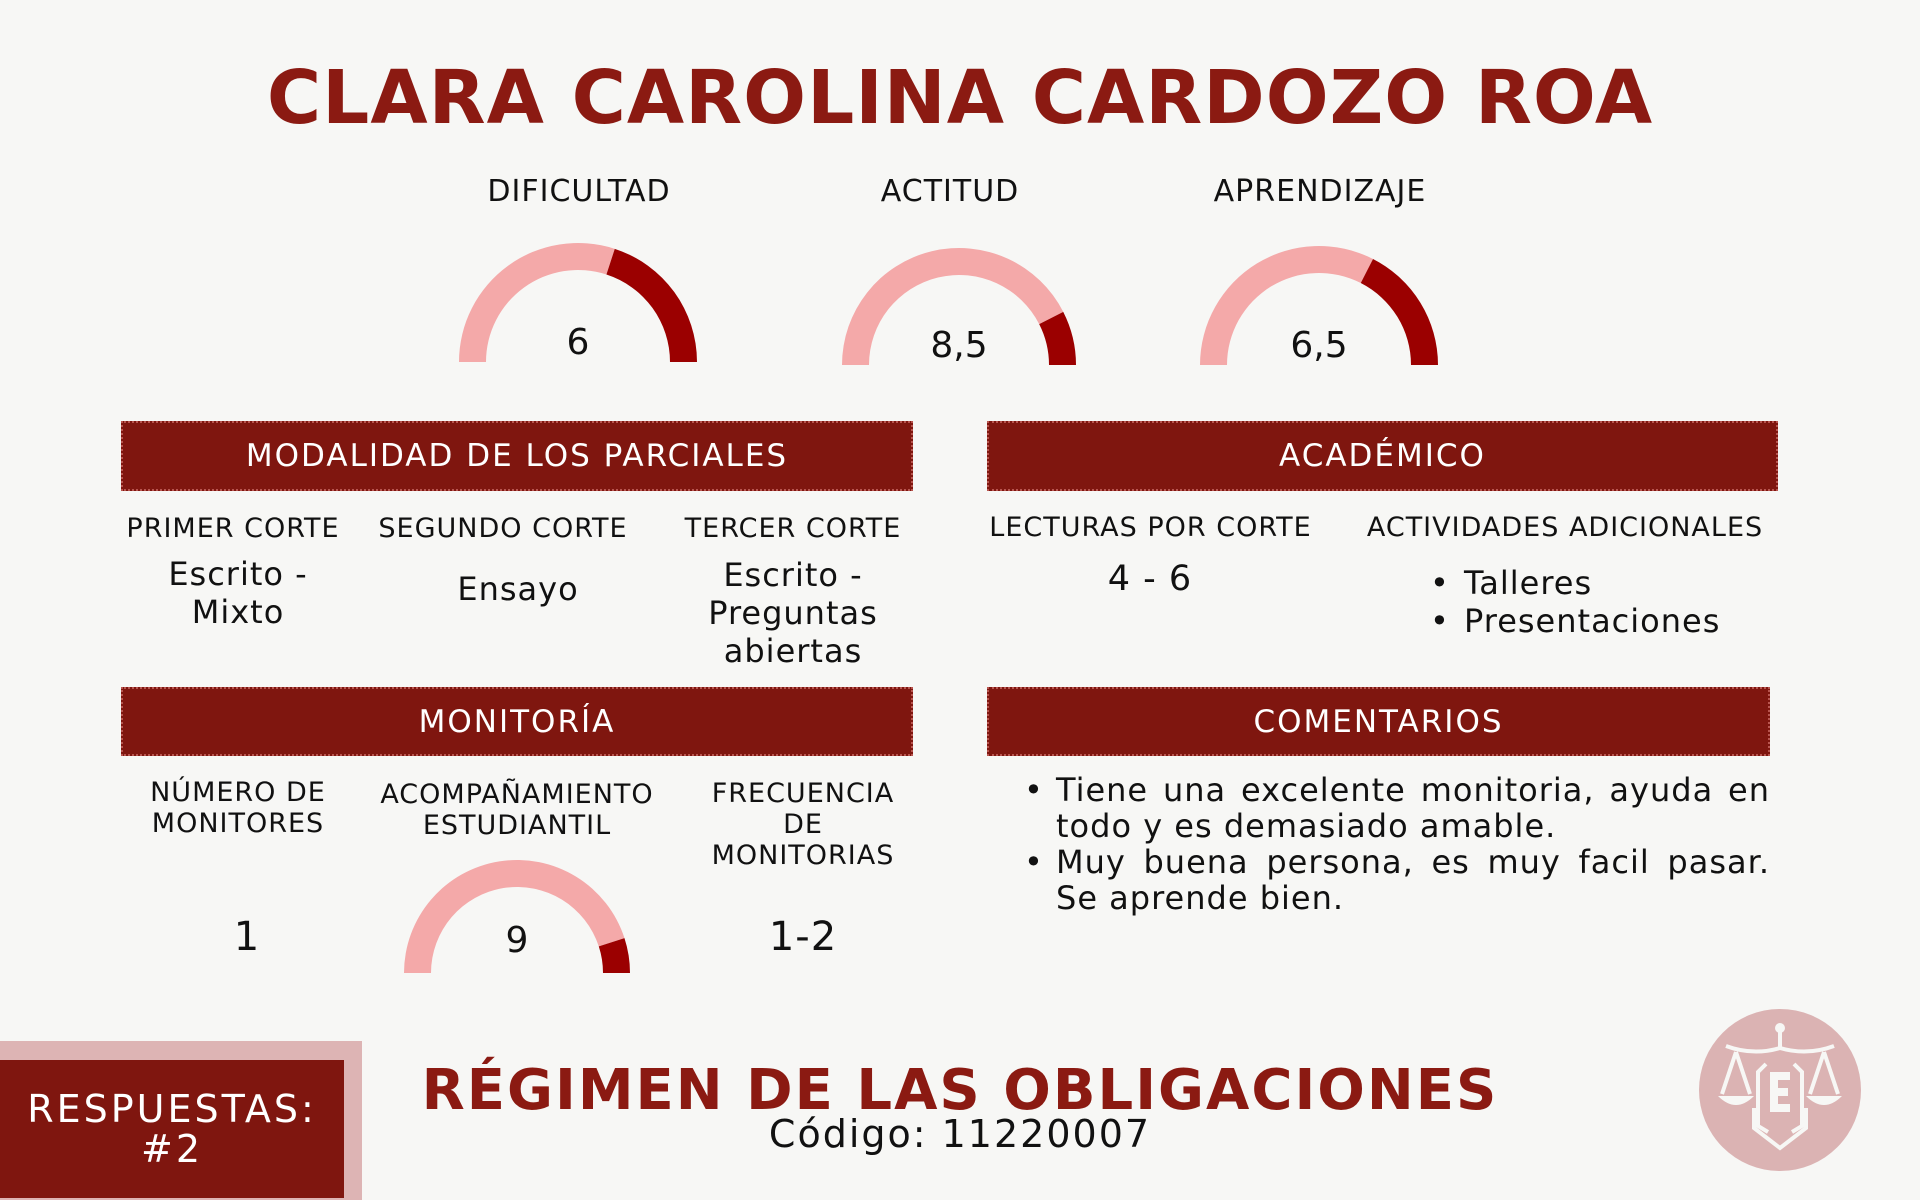 This screenshot has height=1200, width=1920. Describe the element at coordinates (518, 589) in the screenshot. I see `segundo-corte-value: Ensayo` at that location.